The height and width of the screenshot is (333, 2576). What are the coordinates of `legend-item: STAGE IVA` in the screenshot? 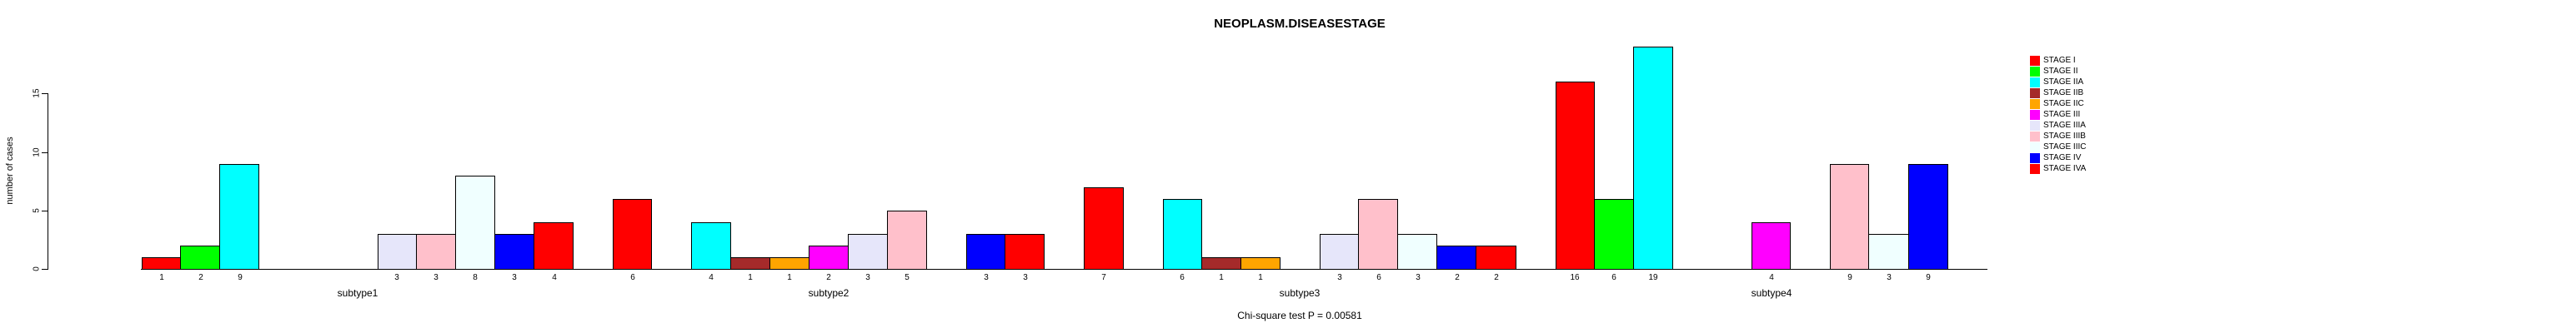 It's located at (2080, 169).